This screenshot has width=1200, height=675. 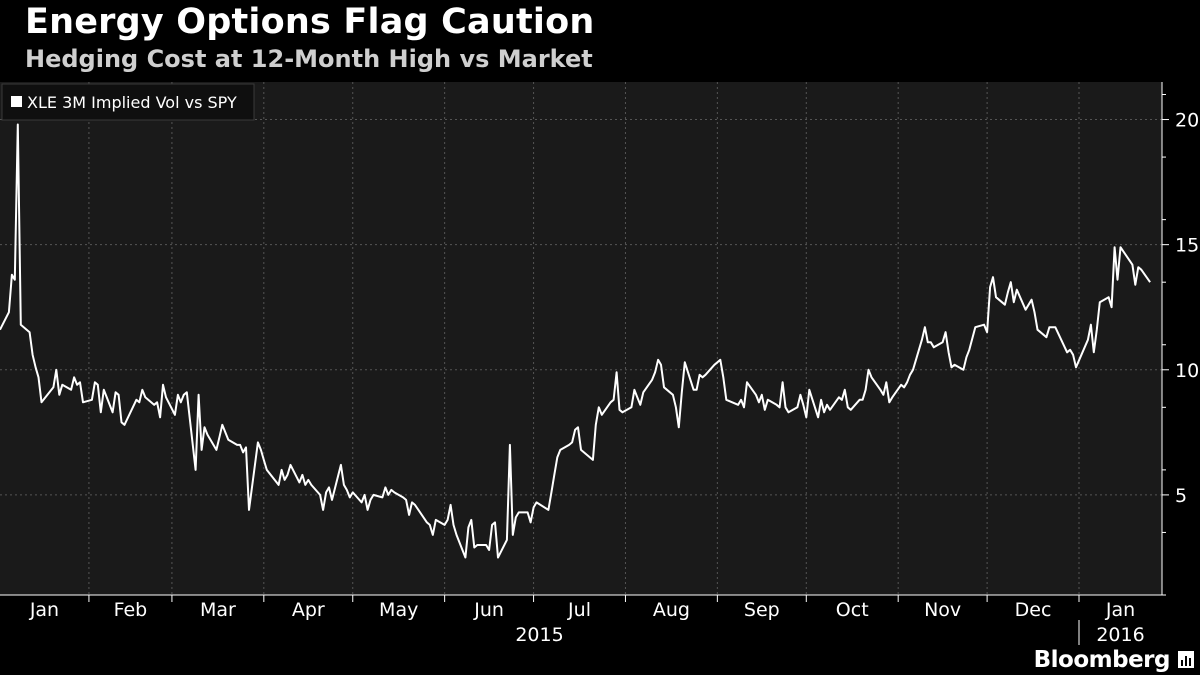 What do you see at coordinates (488, 610) in the screenshot?
I see `x-tick-label: Jun` at bounding box center [488, 610].